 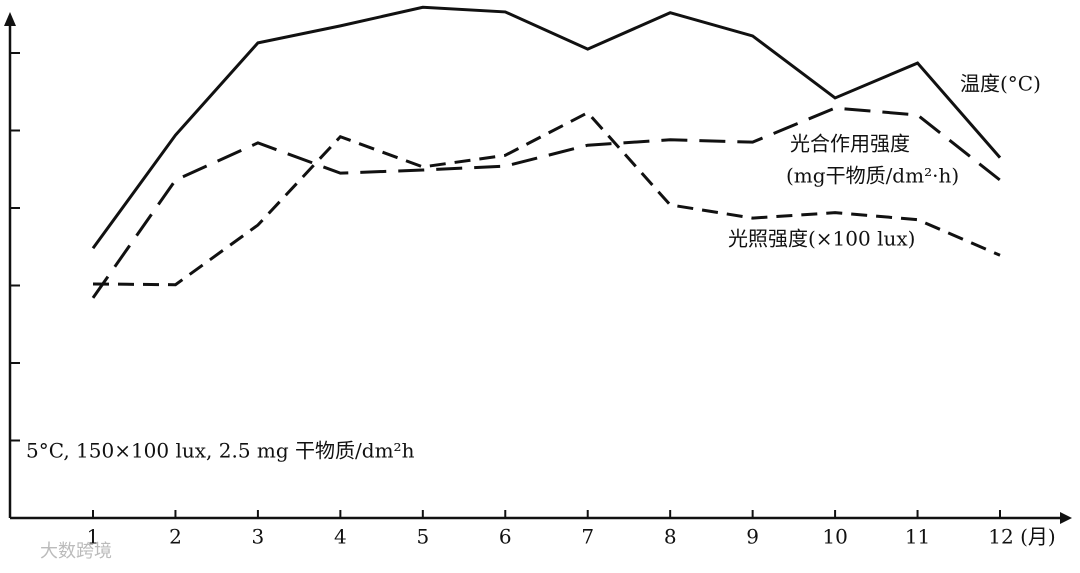 What do you see at coordinates (76, 551) in the screenshot?
I see `watermark: 大数跨境` at bounding box center [76, 551].